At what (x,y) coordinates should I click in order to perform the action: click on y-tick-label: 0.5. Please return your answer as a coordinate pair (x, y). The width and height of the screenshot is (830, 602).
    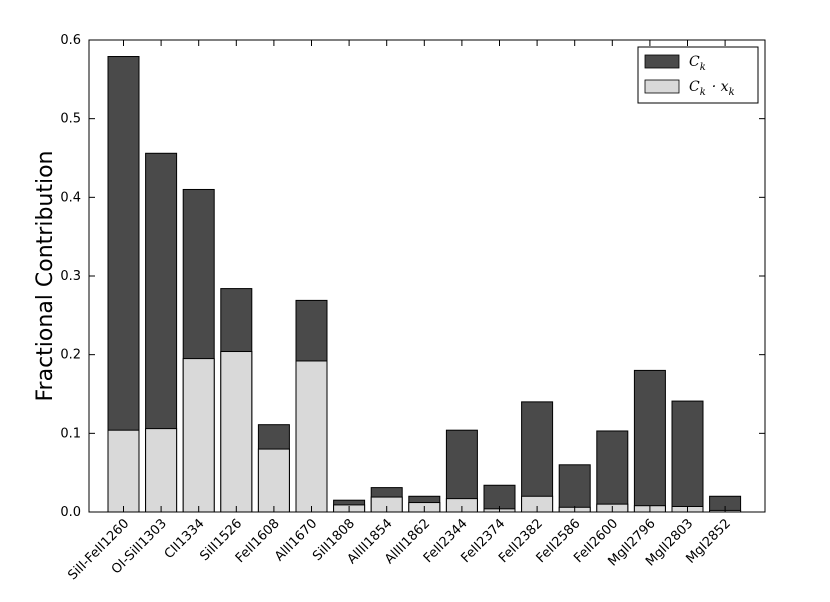
    Looking at the image, I should click on (70, 119).